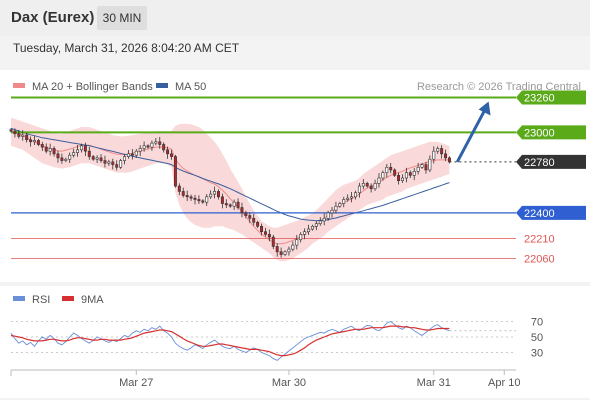 The image size is (590, 400). Describe the element at coordinates (539, 239) in the screenshot. I see `level-label-22210: 22210` at that location.